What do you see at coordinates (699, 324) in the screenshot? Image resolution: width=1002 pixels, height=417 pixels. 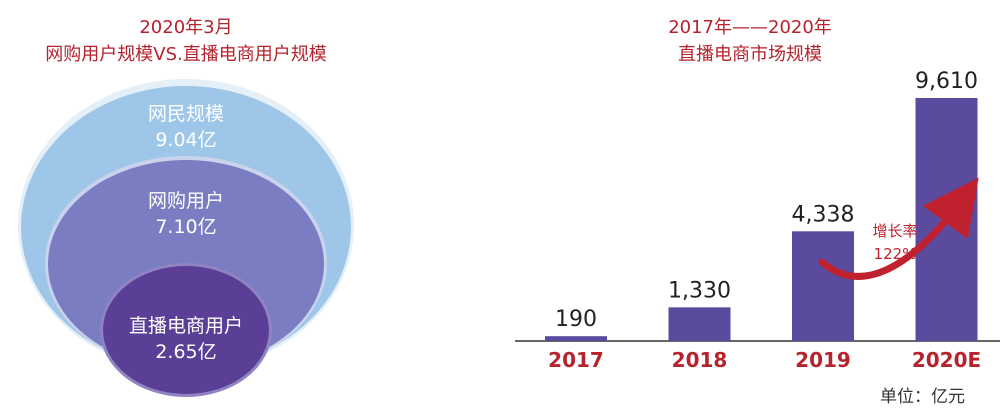 I see `bar-2018` at bounding box center [699, 324].